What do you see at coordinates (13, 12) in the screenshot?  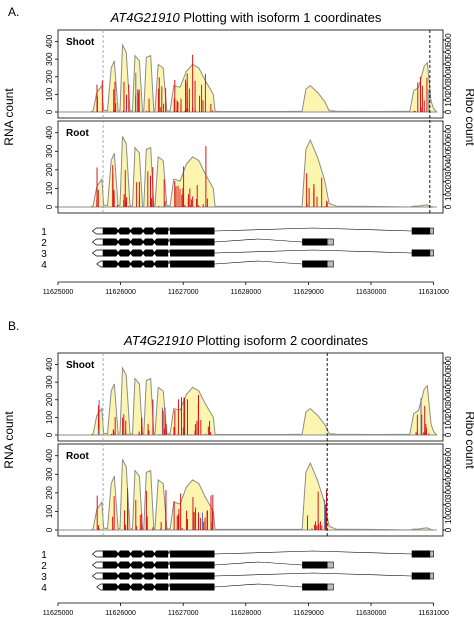 I see `panel-a-letter: A.` at bounding box center [13, 12].